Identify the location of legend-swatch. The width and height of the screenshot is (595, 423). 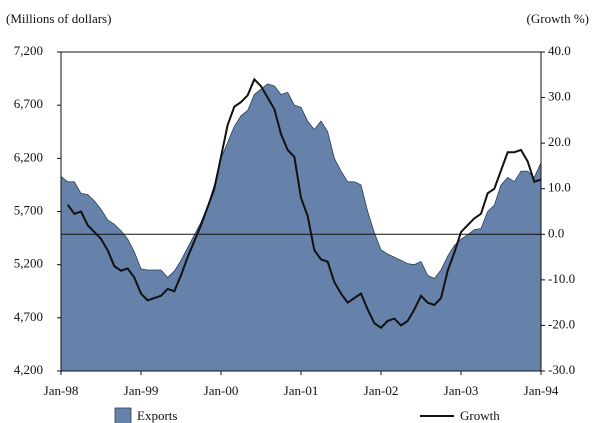
(123, 415).